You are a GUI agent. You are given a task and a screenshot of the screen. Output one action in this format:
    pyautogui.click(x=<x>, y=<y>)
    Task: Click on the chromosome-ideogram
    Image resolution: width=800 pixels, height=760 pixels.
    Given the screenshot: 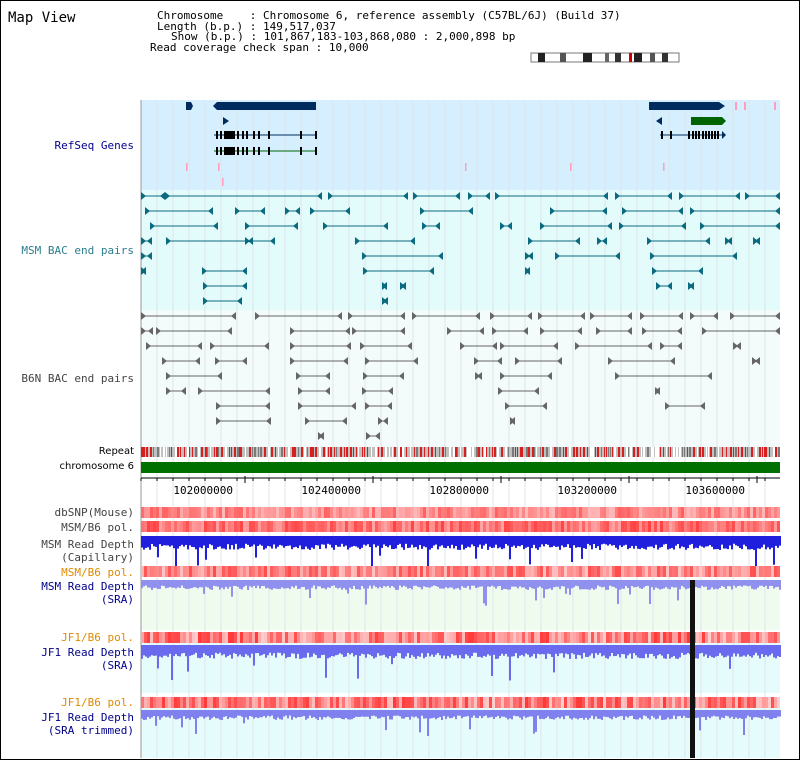 What is the action you would take?
    pyautogui.click(x=605, y=57)
    